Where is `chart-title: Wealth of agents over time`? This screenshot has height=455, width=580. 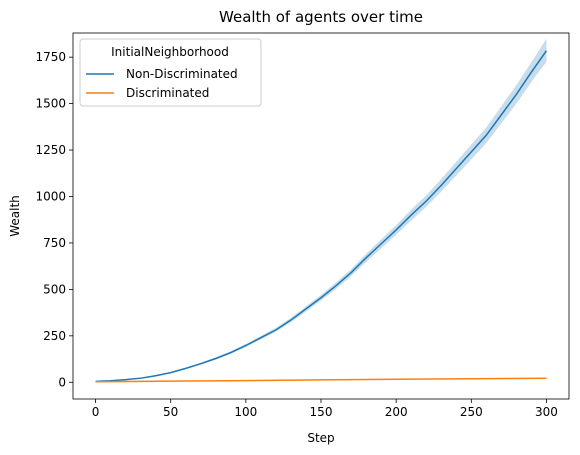
chart-title: Wealth of agents over time is located at coordinates (321, 17).